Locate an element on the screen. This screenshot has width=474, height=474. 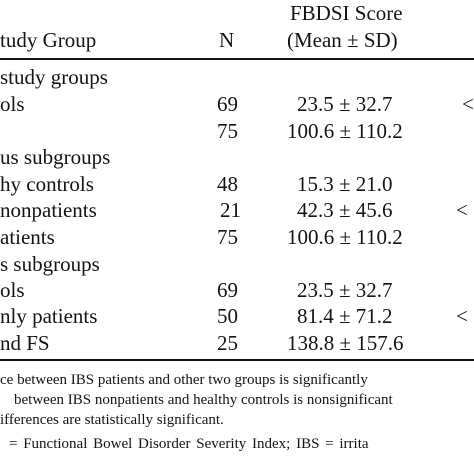
header-group: tudy Group is located at coordinates (48, 40).